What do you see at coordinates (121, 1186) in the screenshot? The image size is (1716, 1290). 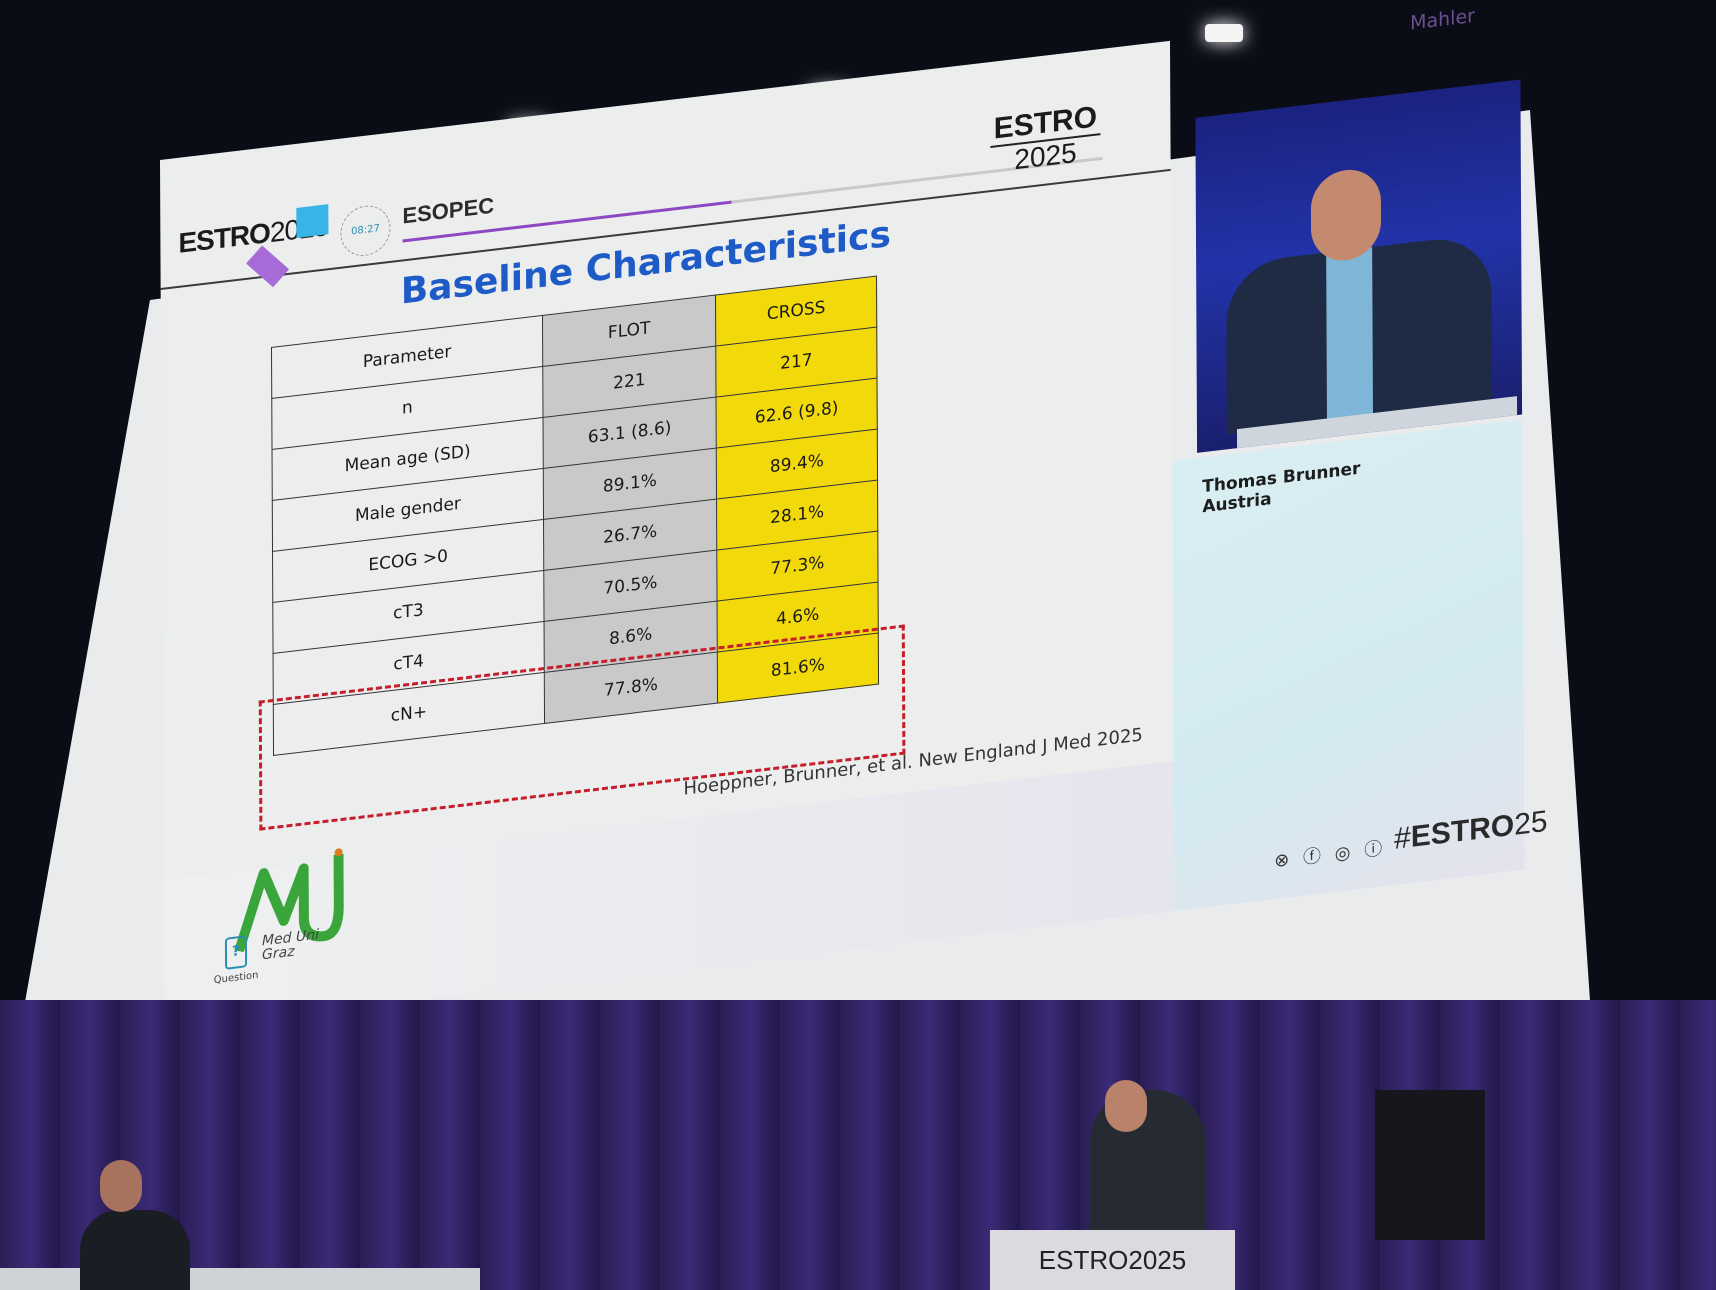 I see `panel-member-head` at bounding box center [121, 1186].